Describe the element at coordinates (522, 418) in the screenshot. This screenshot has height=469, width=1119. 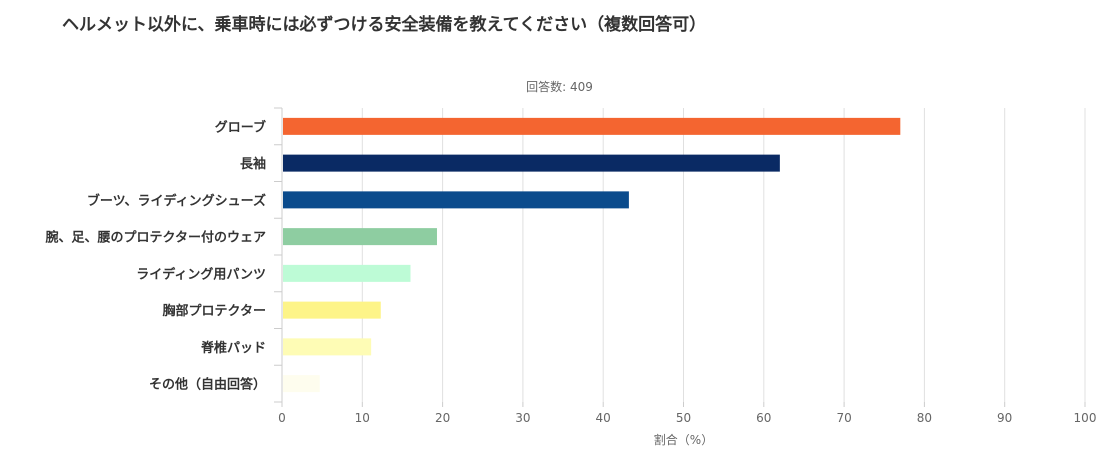
I see `x-tick-label: 30` at that location.